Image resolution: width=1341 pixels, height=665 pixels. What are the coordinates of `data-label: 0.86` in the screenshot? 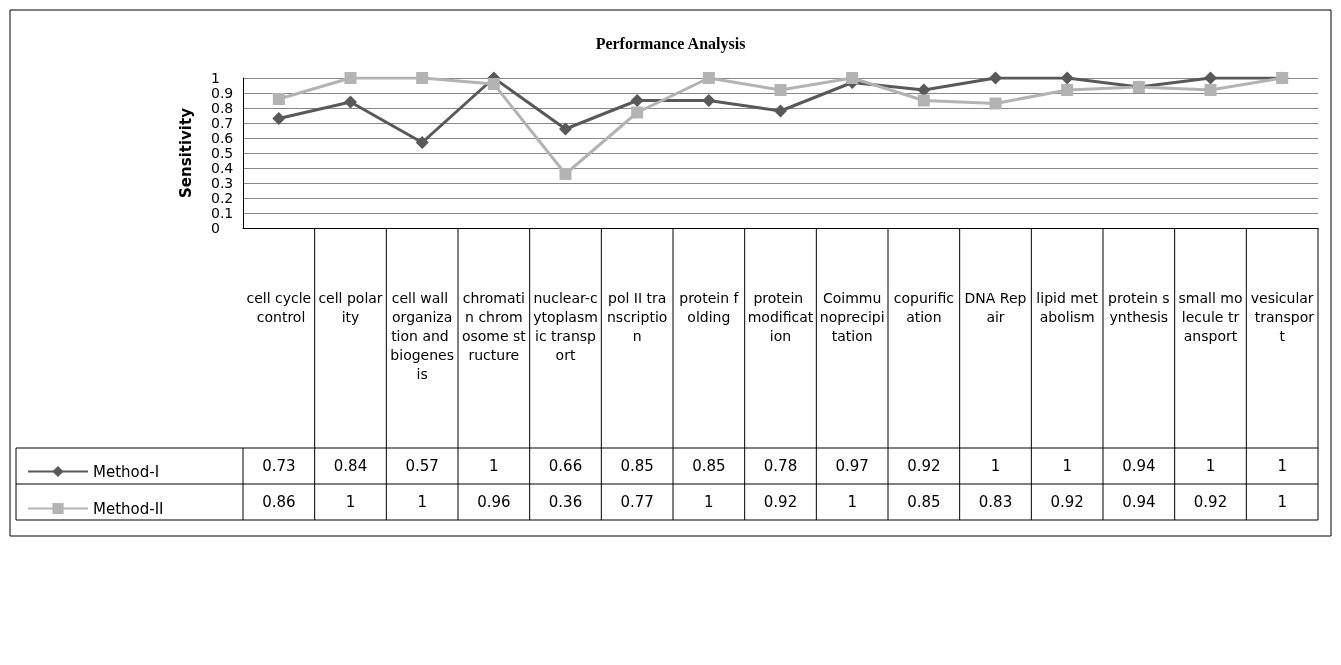 It's located at (279, 502).